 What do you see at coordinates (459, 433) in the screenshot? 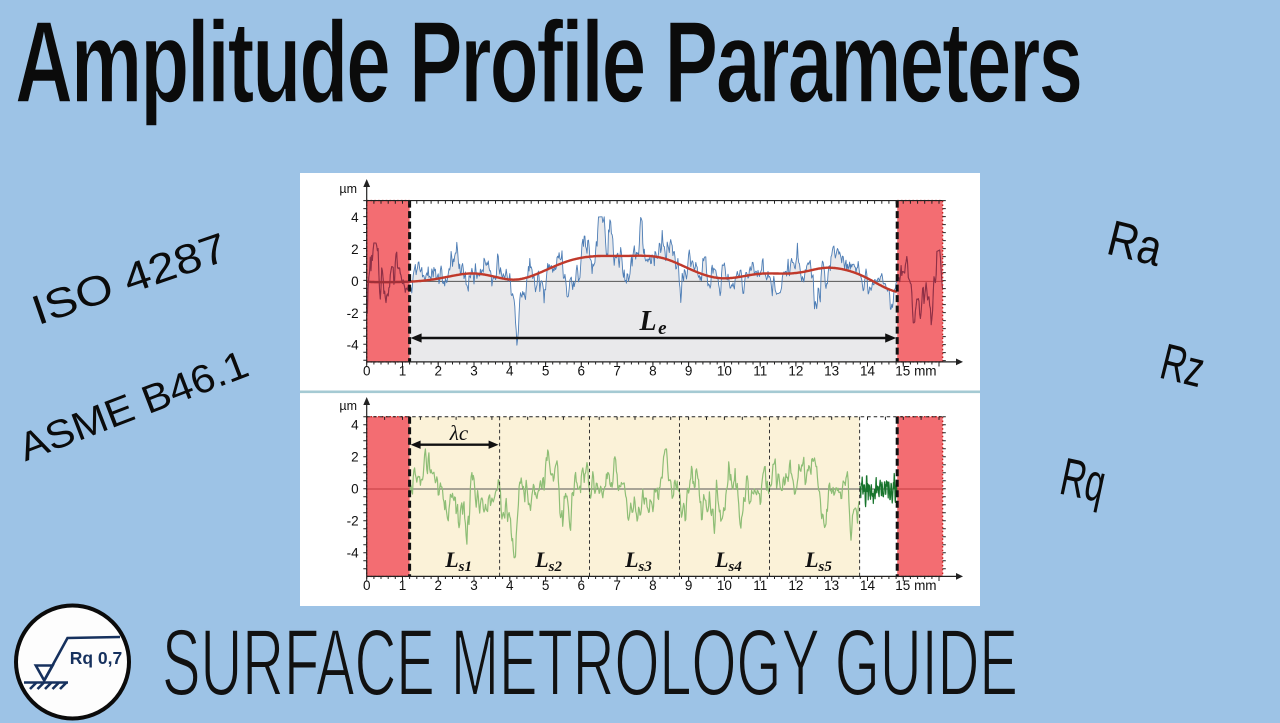
I see `svg-text: λc` at bounding box center [459, 433].